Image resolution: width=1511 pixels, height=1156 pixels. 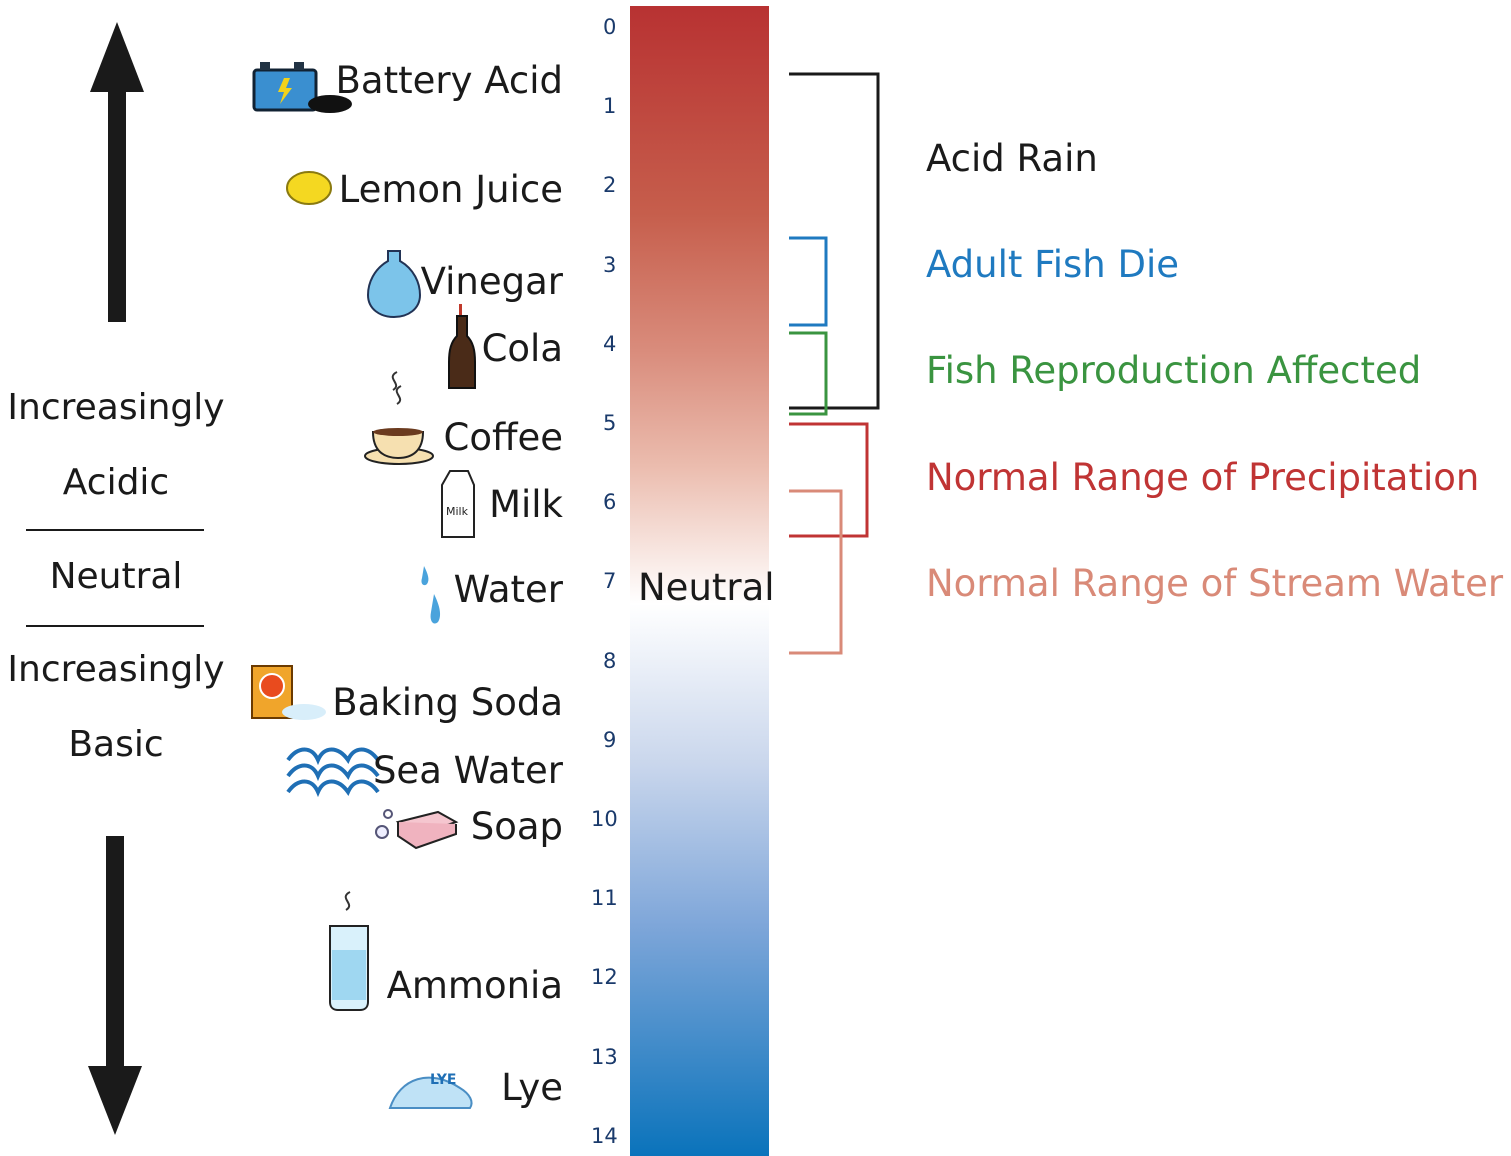 What do you see at coordinates (610, 106) in the screenshot?
I see `ph-tick-label: 1` at bounding box center [610, 106].